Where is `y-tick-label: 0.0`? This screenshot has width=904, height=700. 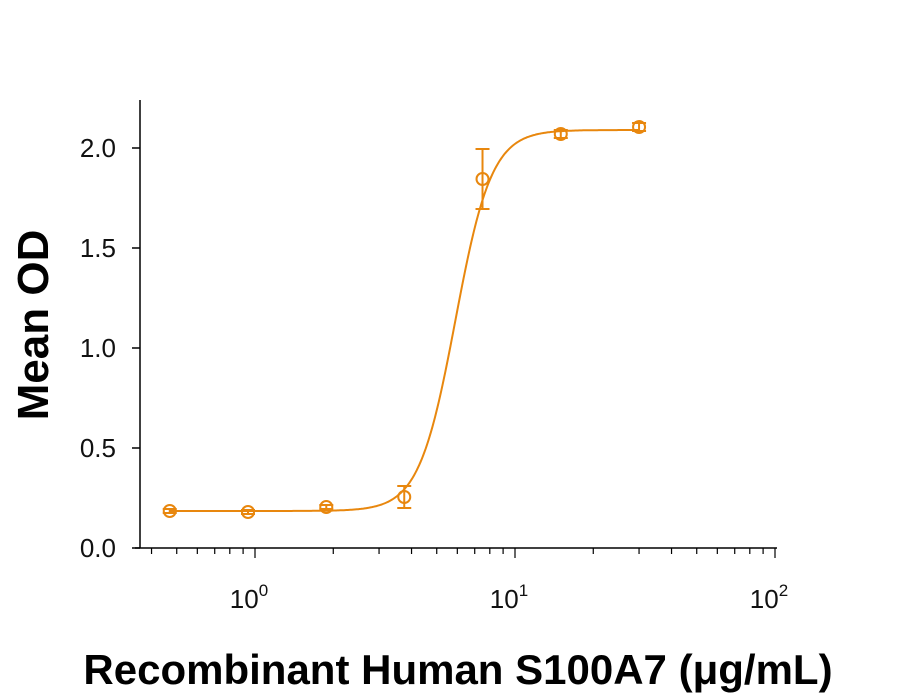 y-tick-label: 0.0 is located at coordinates (98, 548).